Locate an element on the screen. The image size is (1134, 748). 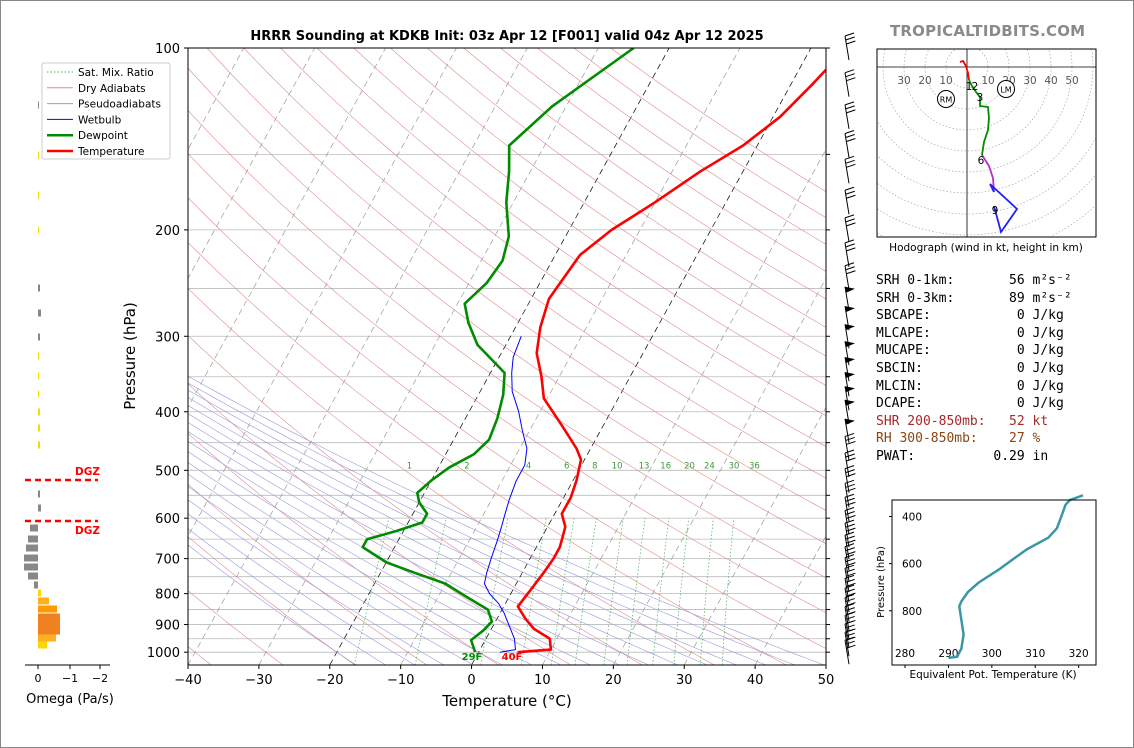
y-tick-label: 500 is located at coordinates (167, 471).